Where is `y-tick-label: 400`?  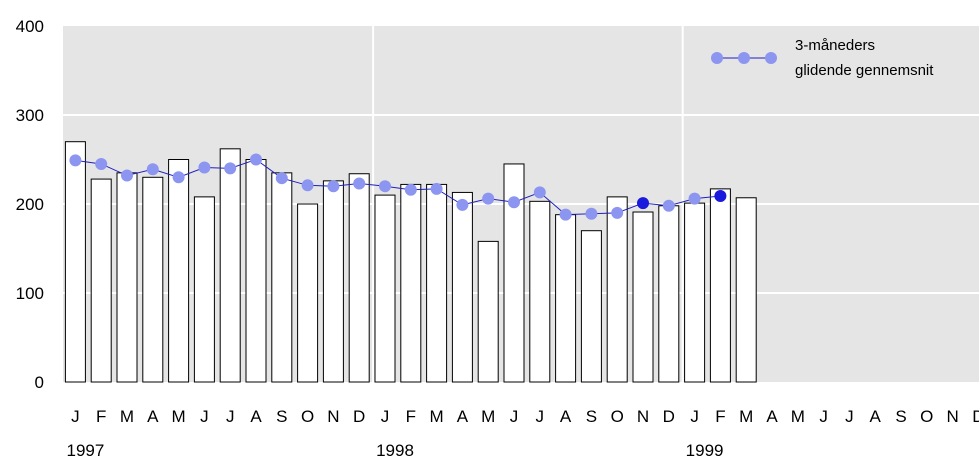 y-tick-label: 400 is located at coordinates (30, 26).